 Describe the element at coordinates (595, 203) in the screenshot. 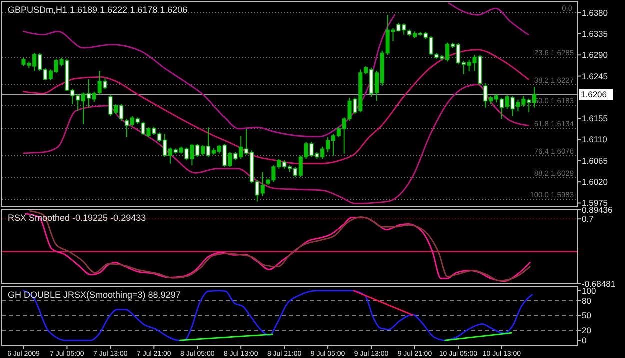

I see `y-tick-label: 1.5975` at that location.